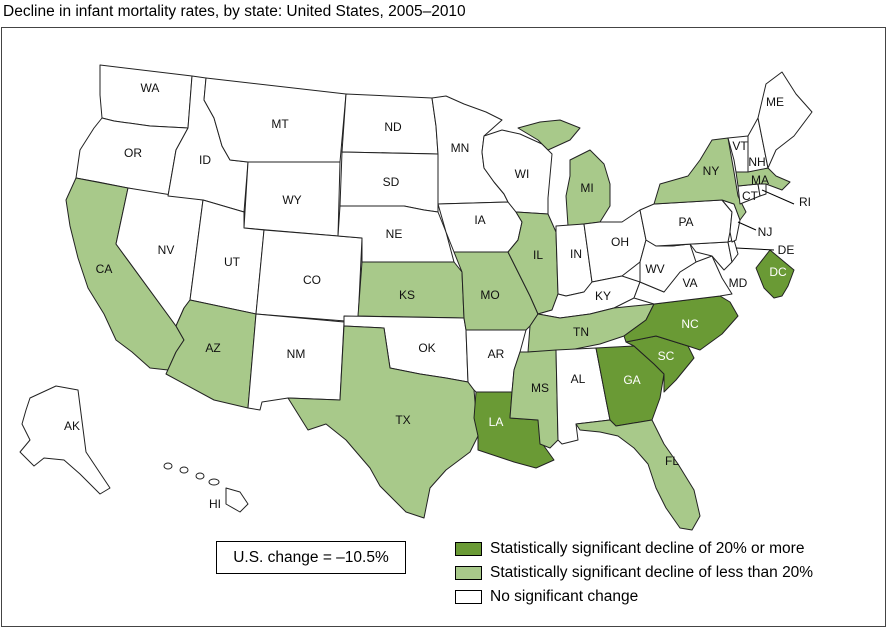  I want to click on state-ny, so click(700, 179).